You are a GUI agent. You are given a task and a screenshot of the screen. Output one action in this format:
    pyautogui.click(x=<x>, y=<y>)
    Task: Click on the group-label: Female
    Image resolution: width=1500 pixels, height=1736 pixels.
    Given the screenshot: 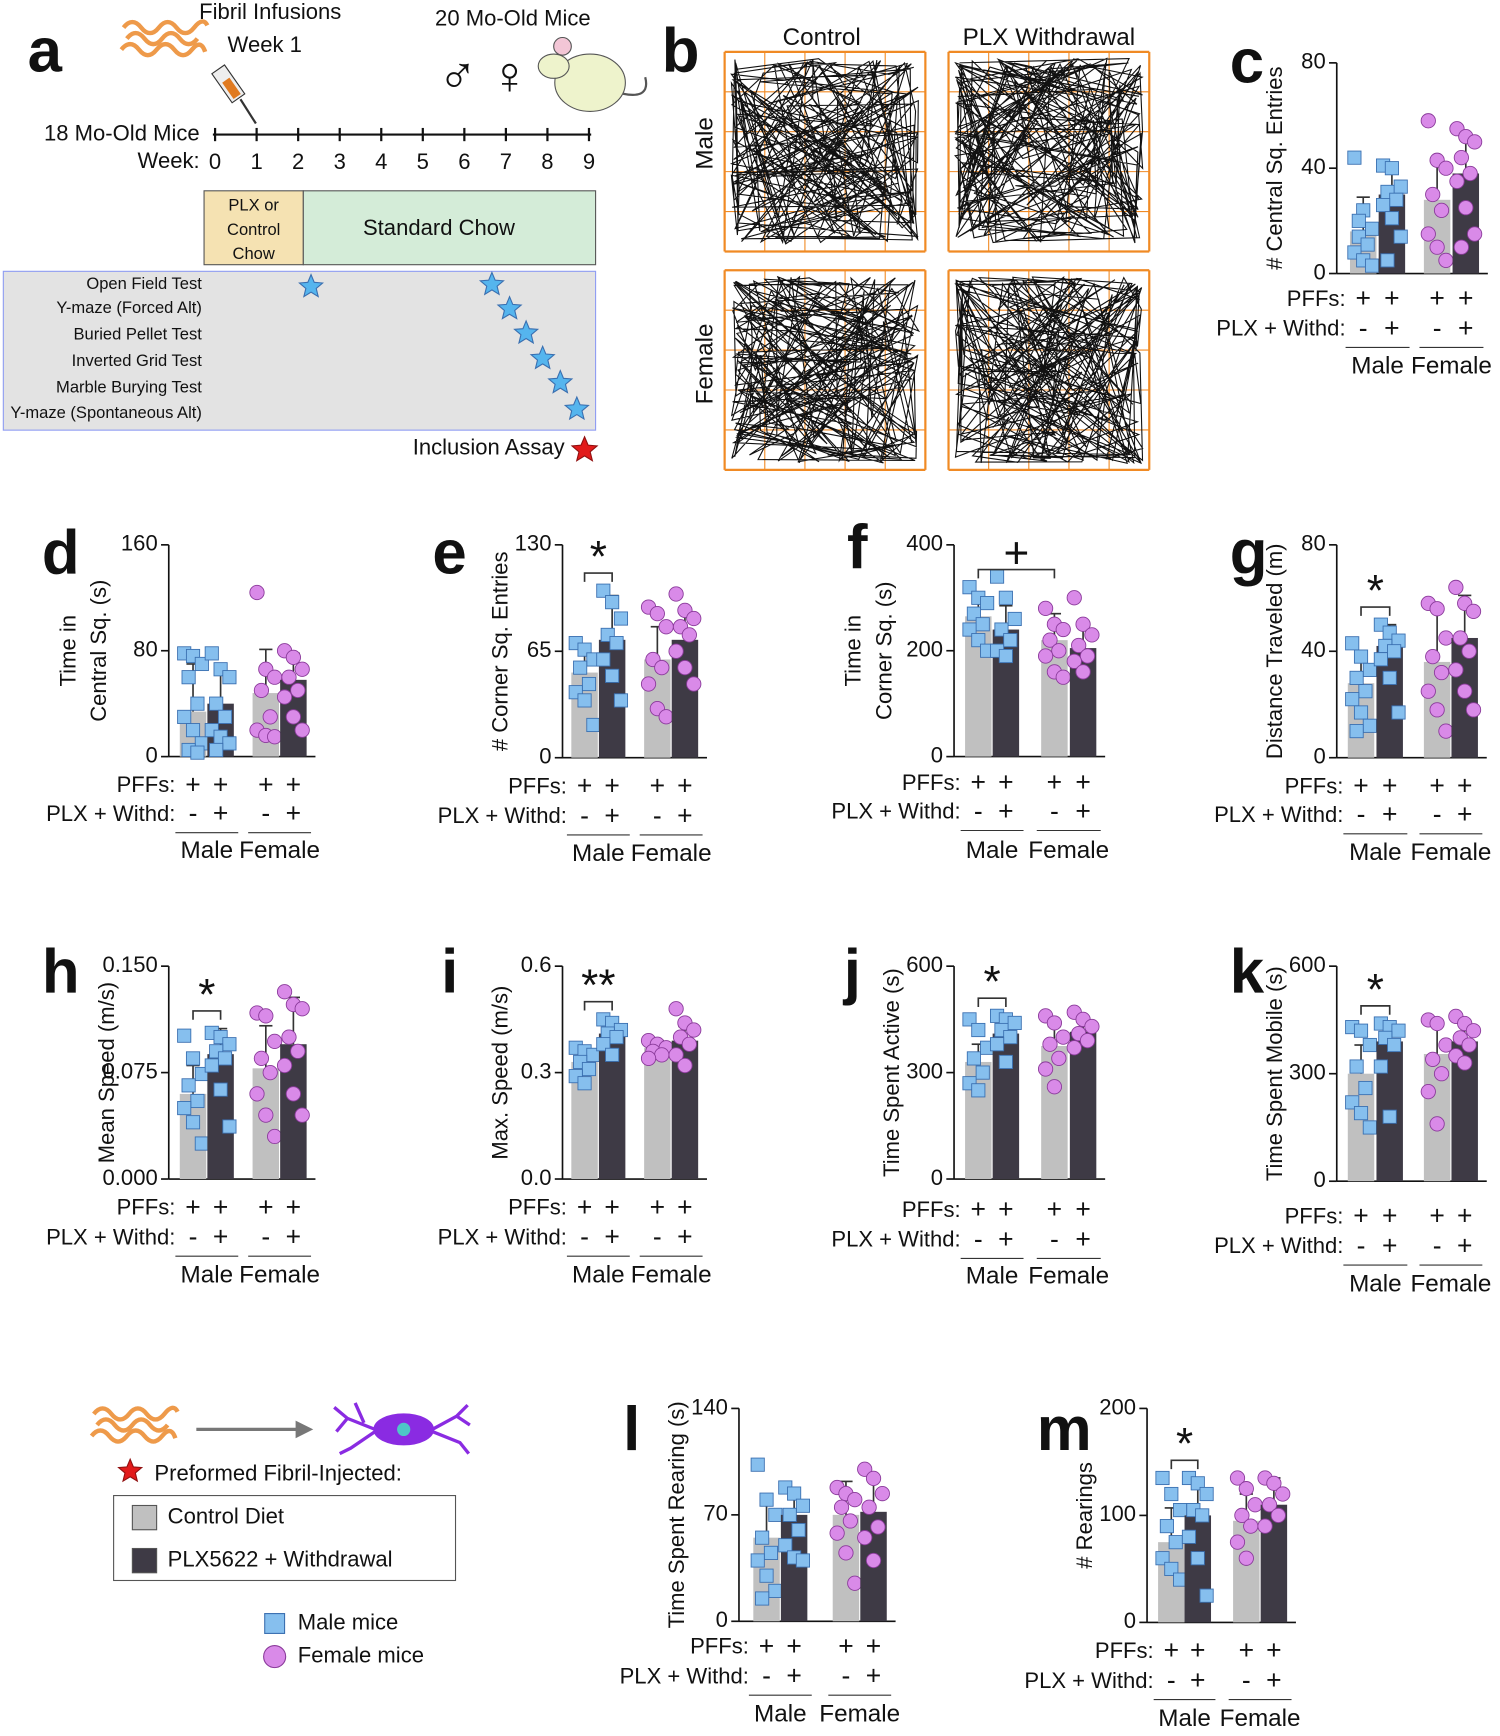 What is the action you would take?
    pyautogui.click(x=1068, y=850)
    